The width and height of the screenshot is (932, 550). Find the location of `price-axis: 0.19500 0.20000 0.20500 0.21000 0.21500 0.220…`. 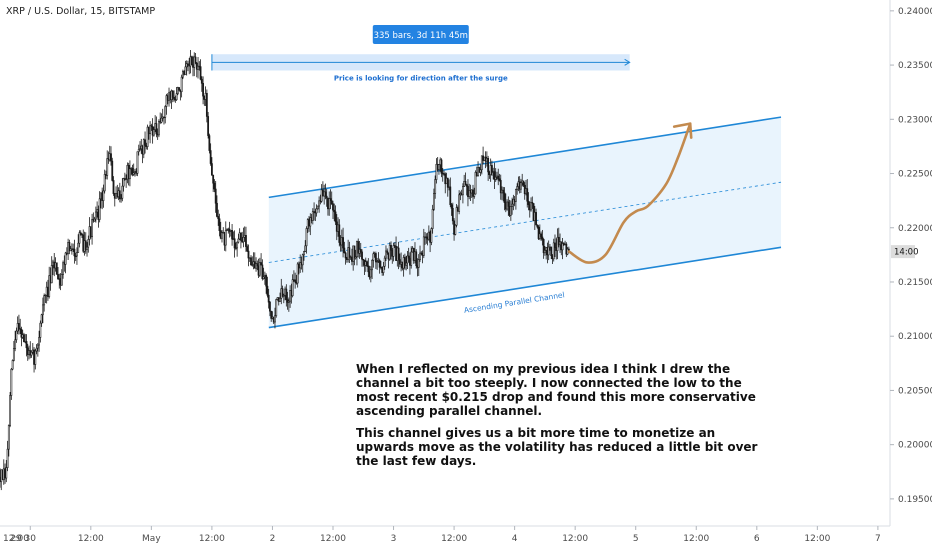

price-axis: 0.19500 0.20000 0.20500 0.21000 0.21500 0.220… is located at coordinates (911, 256).